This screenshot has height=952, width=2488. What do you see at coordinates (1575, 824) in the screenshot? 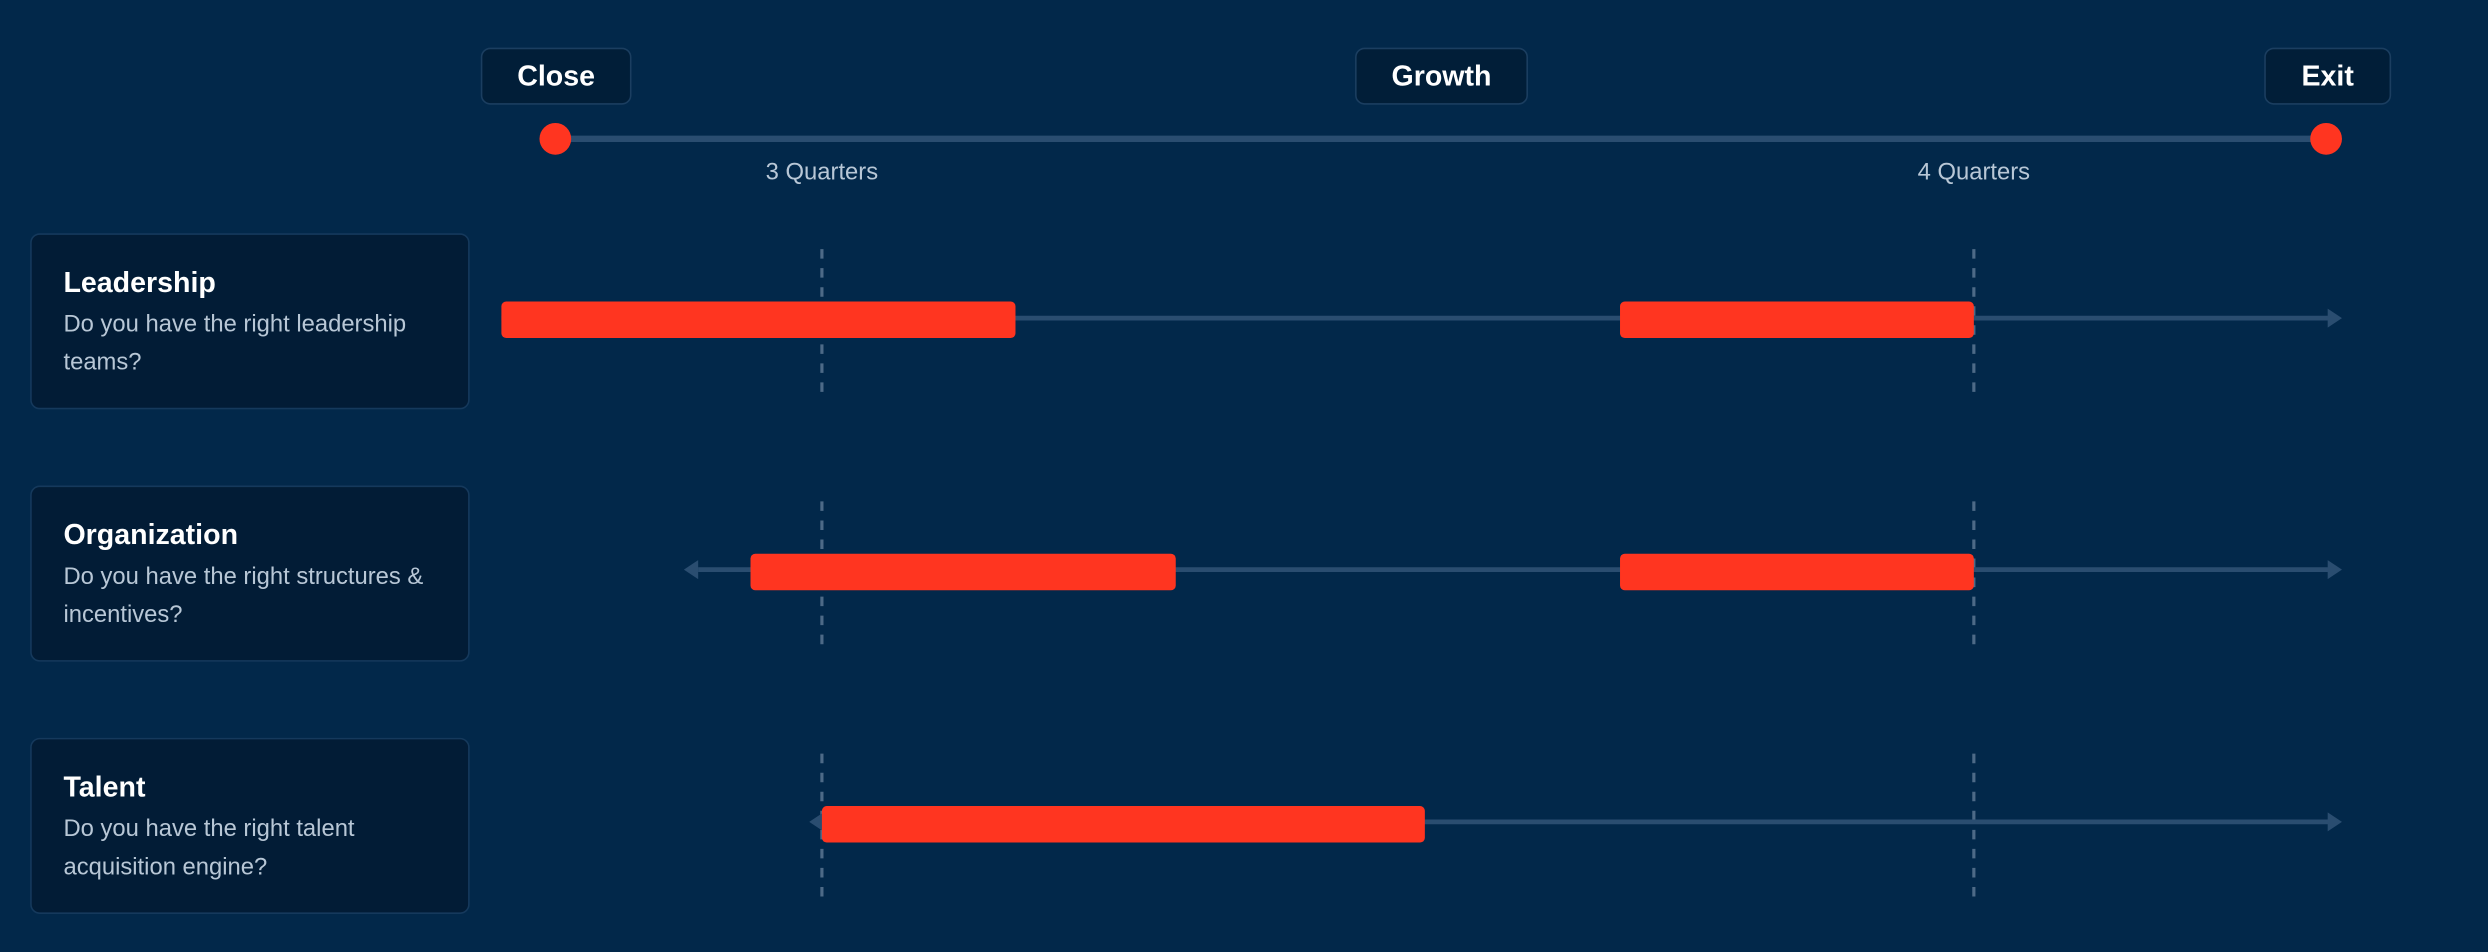
I see `row-talent-track` at bounding box center [1575, 824].